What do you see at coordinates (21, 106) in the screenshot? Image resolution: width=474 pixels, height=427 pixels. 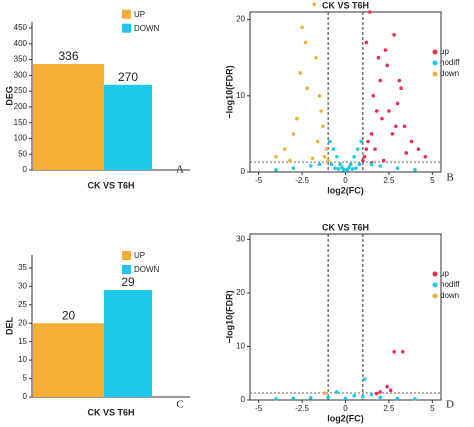 I see `y-tick-label: 200` at bounding box center [21, 106].